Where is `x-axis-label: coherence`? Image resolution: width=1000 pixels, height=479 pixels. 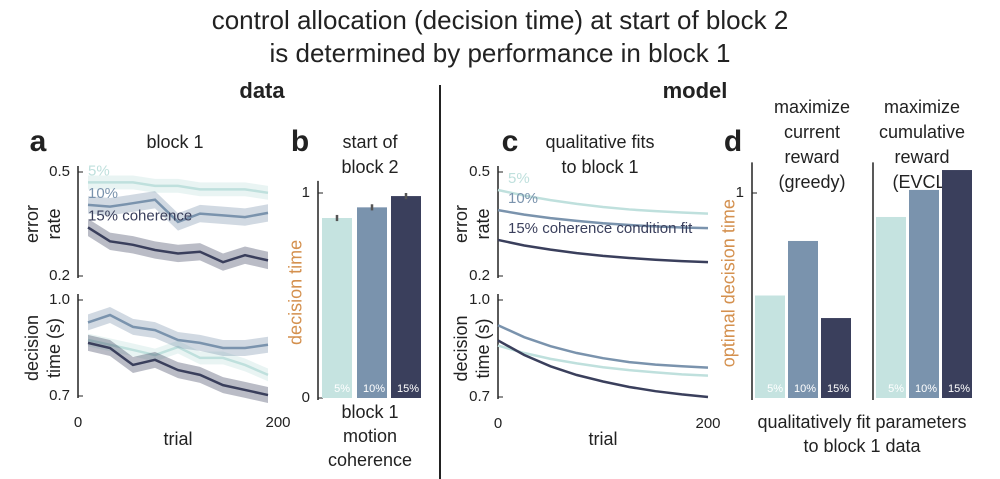 x-axis-label: coherence is located at coordinates (370, 460).